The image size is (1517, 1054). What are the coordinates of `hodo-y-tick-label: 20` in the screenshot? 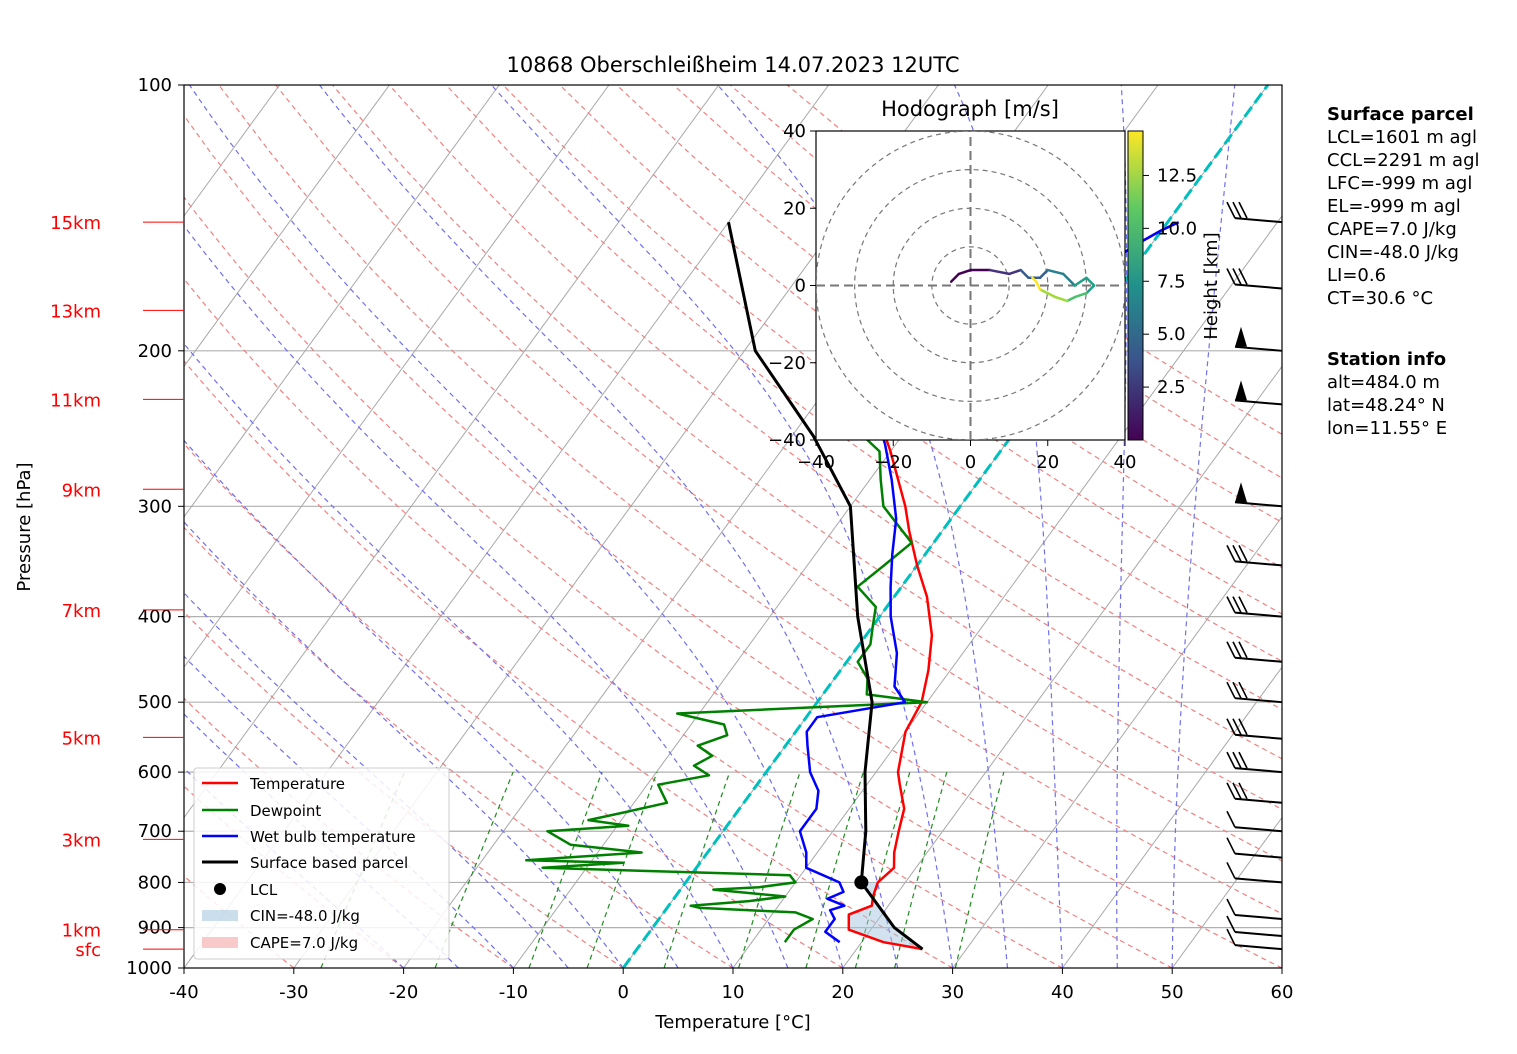 It's located at (794, 208).